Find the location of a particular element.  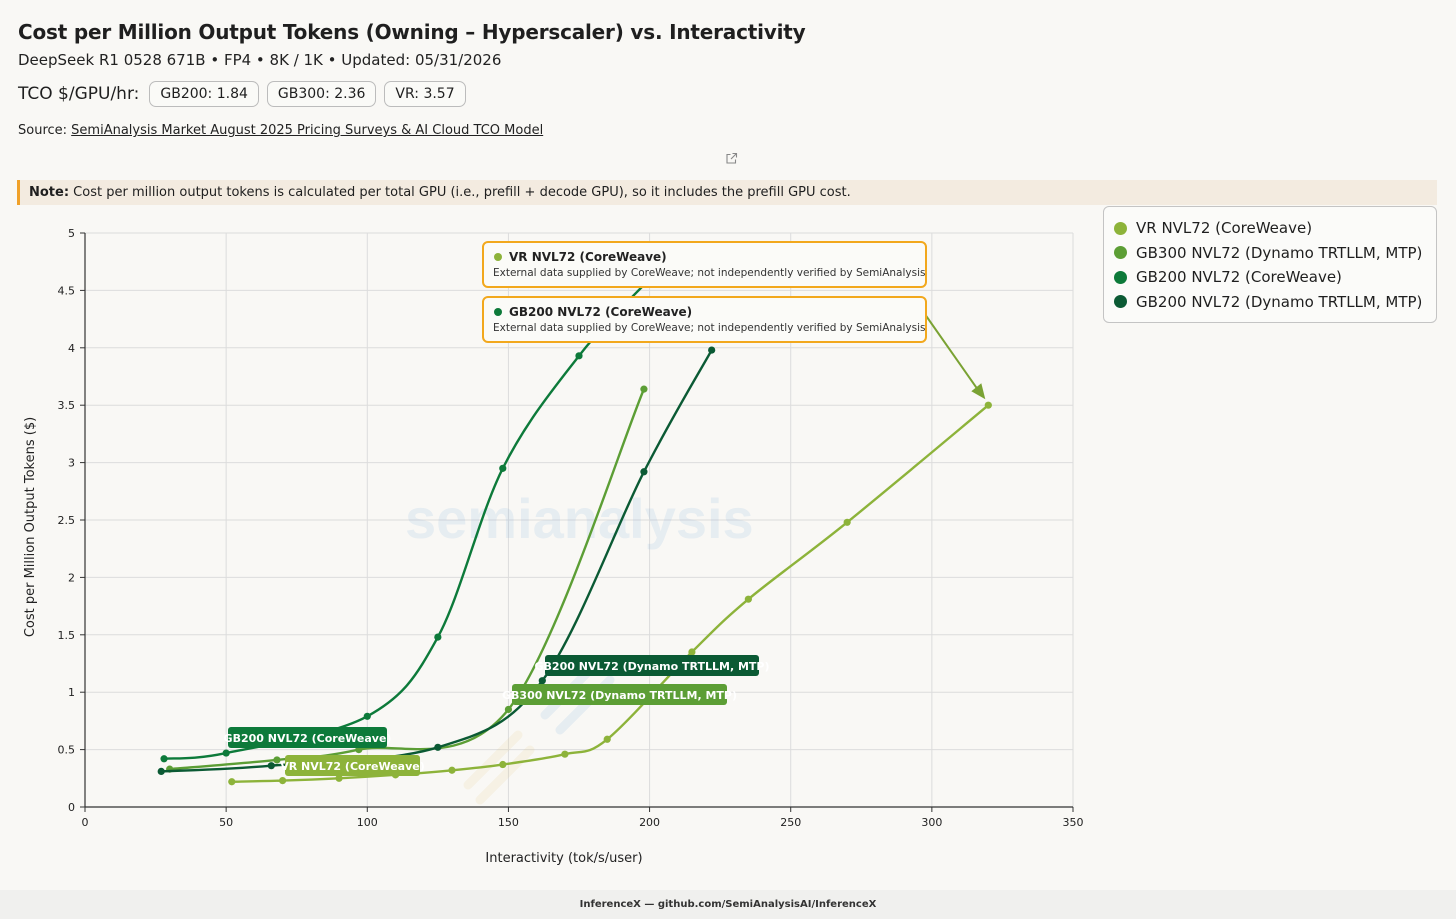

legend-item-vr-coreweave: VR NVL72 (CoreWeave) is located at coordinates (1275, 228).